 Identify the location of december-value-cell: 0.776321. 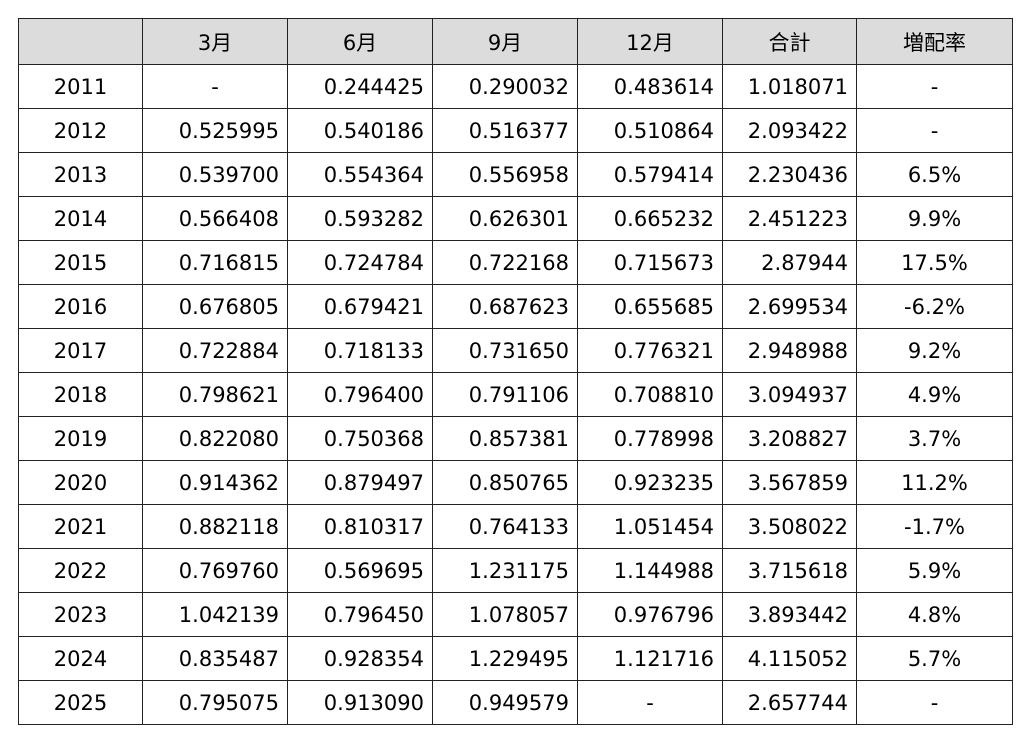
(650, 350).